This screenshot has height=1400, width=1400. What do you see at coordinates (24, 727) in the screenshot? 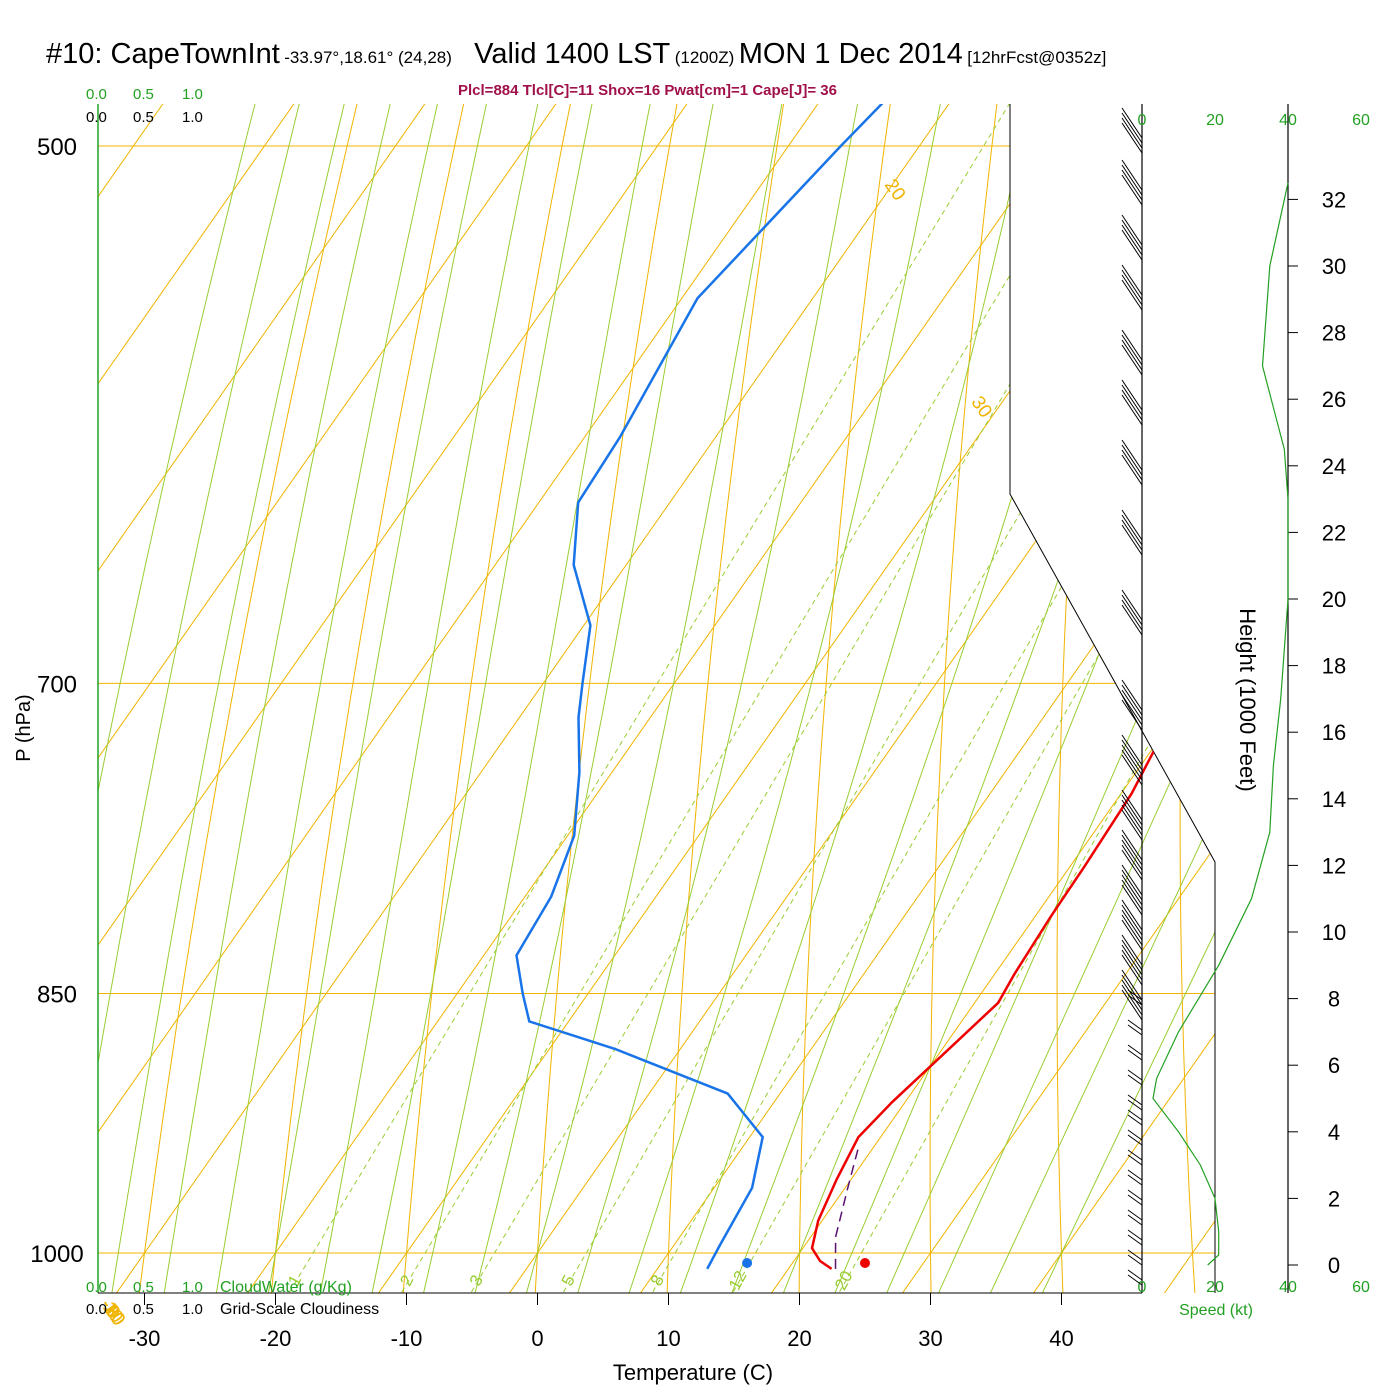
I see `y-axis-title: P (hPa)` at bounding box center [24, 727].